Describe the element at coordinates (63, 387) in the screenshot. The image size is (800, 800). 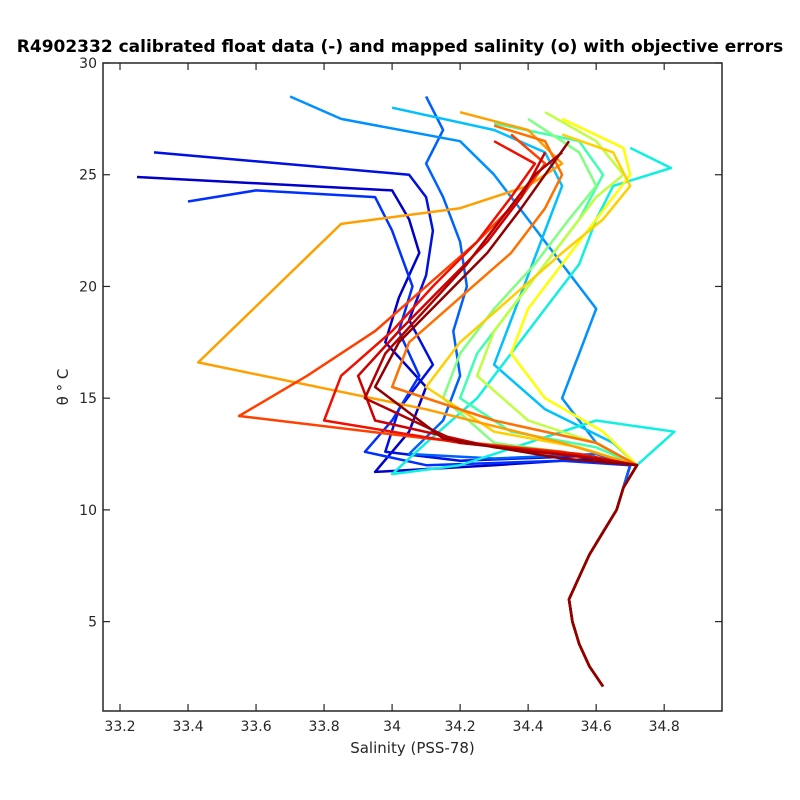
I see `y-axis-label: θ ° C` at that location.